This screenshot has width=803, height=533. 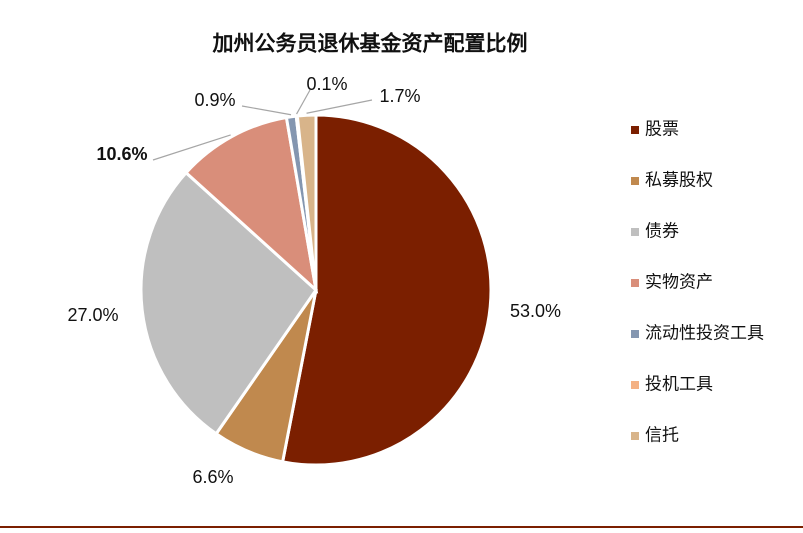 What do you see at coordinates (662, 130) in the screenshot?
I see `legend-label: 股票` at bounding box center [662, 130].